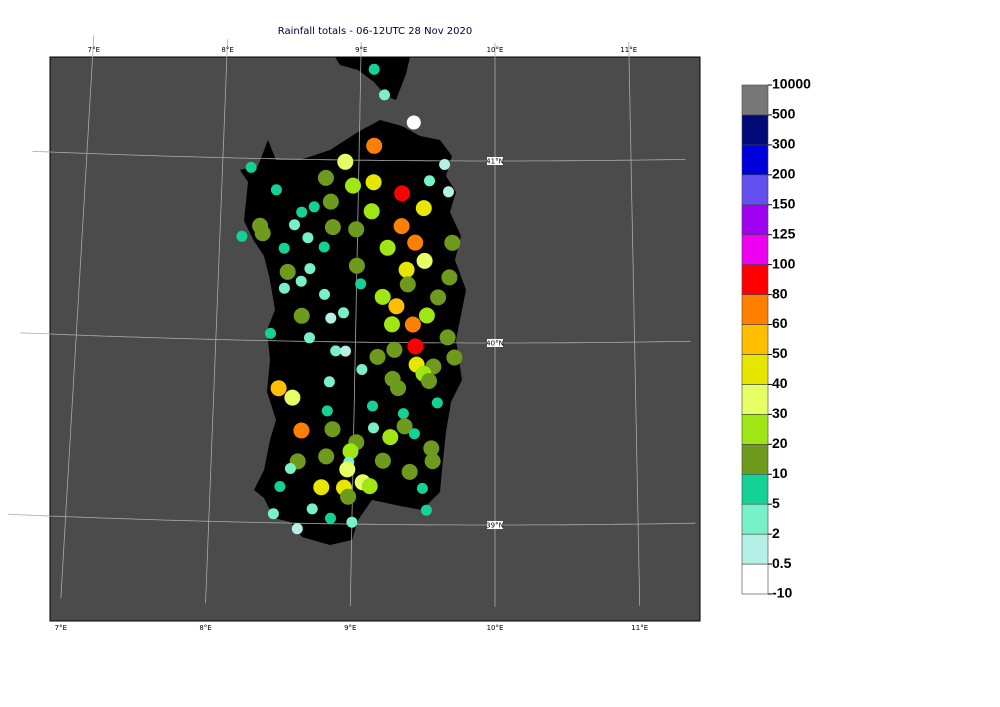  Describe the element at coordinates (784, 144) in the screenshot. I see `colorbar-label: 300` at that location.